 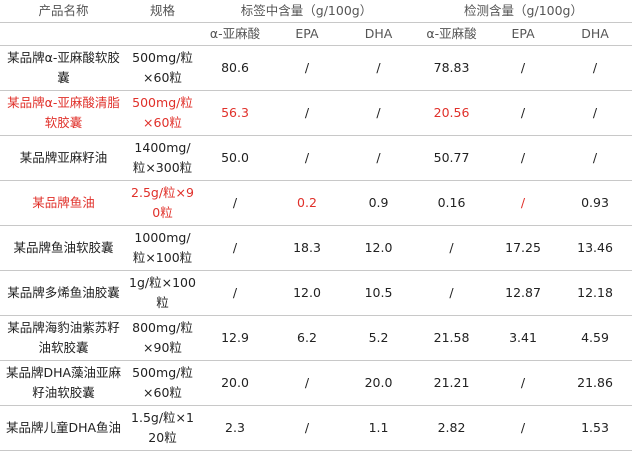 What do you see at coordinates (452, 158) in the screenshot?
I see `table-cell: 50.77` at bounding box center [452, 158].